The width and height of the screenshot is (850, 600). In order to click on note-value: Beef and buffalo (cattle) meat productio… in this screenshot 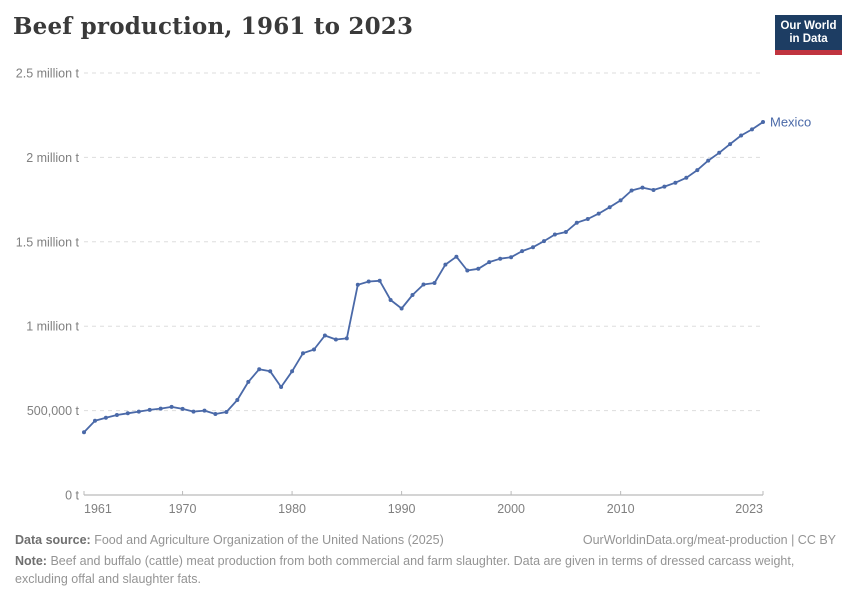, I will do `click(405, 570)`.